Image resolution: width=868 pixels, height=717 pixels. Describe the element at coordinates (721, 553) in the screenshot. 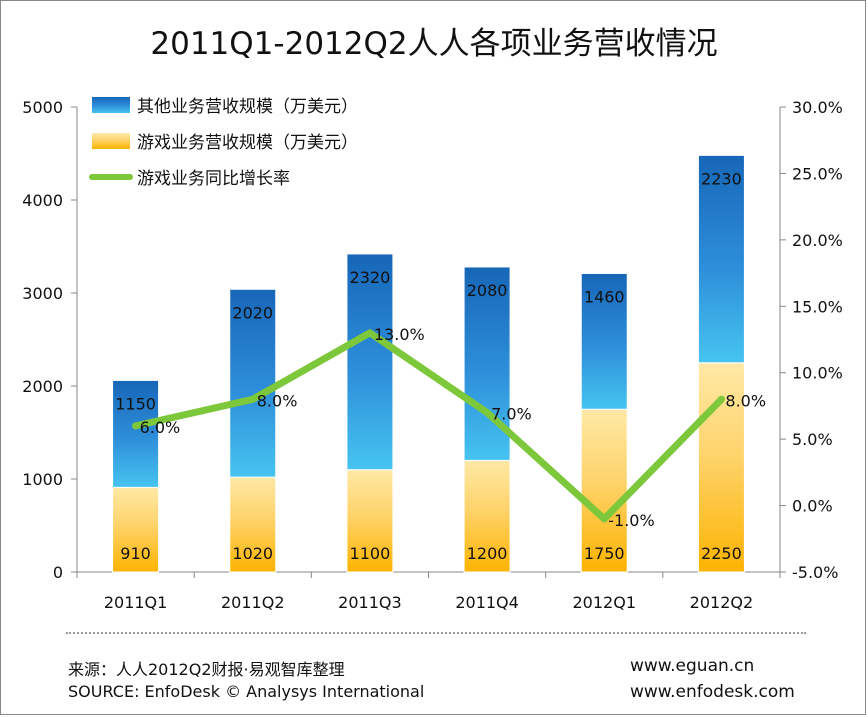

I see `data-label-game: 2250` at that location.